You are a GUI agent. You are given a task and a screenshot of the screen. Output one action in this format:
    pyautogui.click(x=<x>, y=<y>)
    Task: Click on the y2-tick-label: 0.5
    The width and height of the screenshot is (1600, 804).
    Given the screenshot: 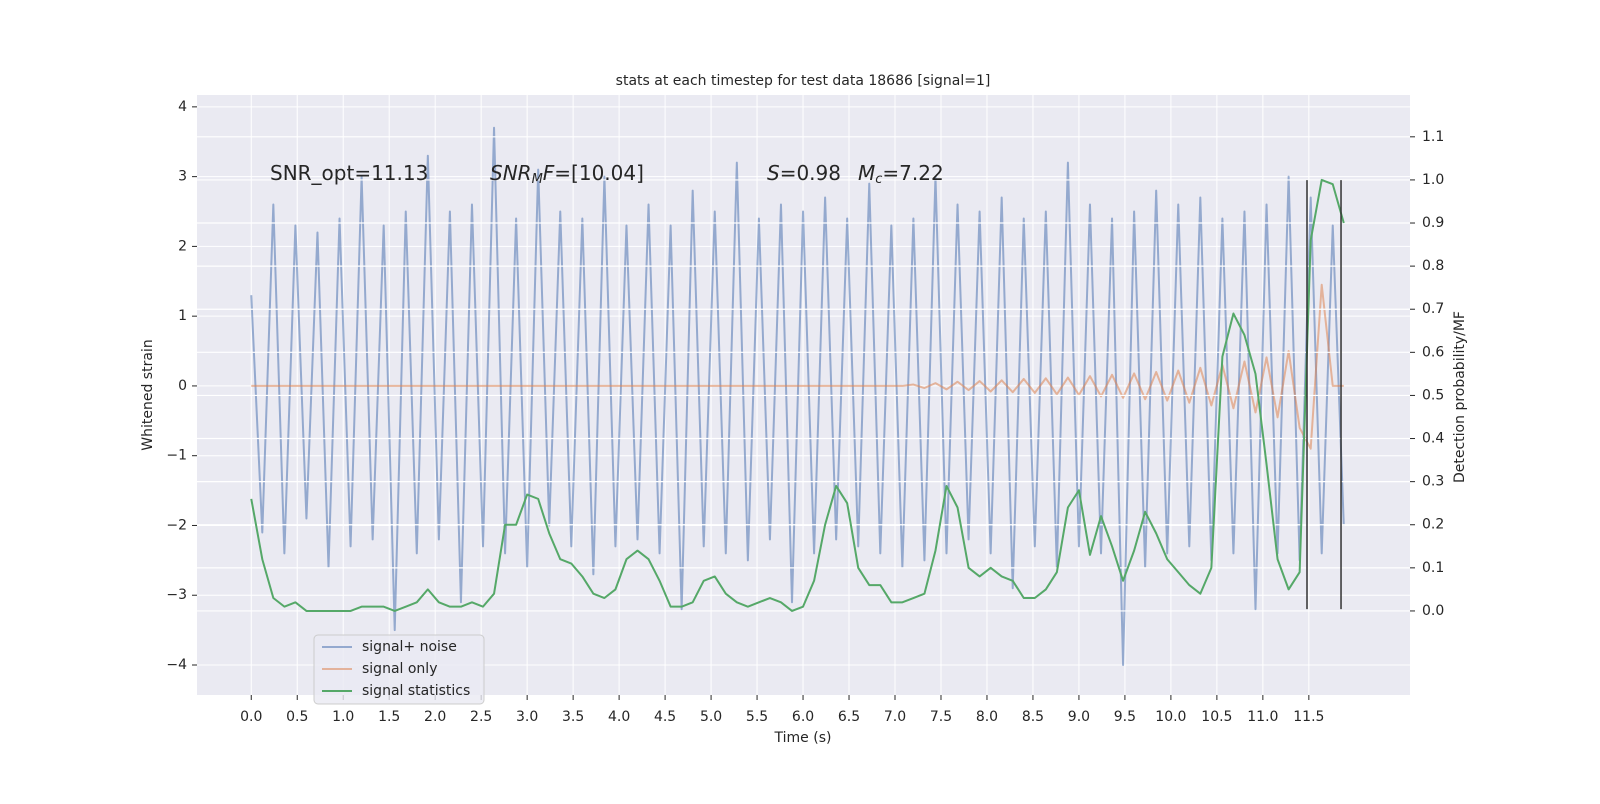 What is the action you would take?
    pyautogui.click(x=1433, y=395)
    